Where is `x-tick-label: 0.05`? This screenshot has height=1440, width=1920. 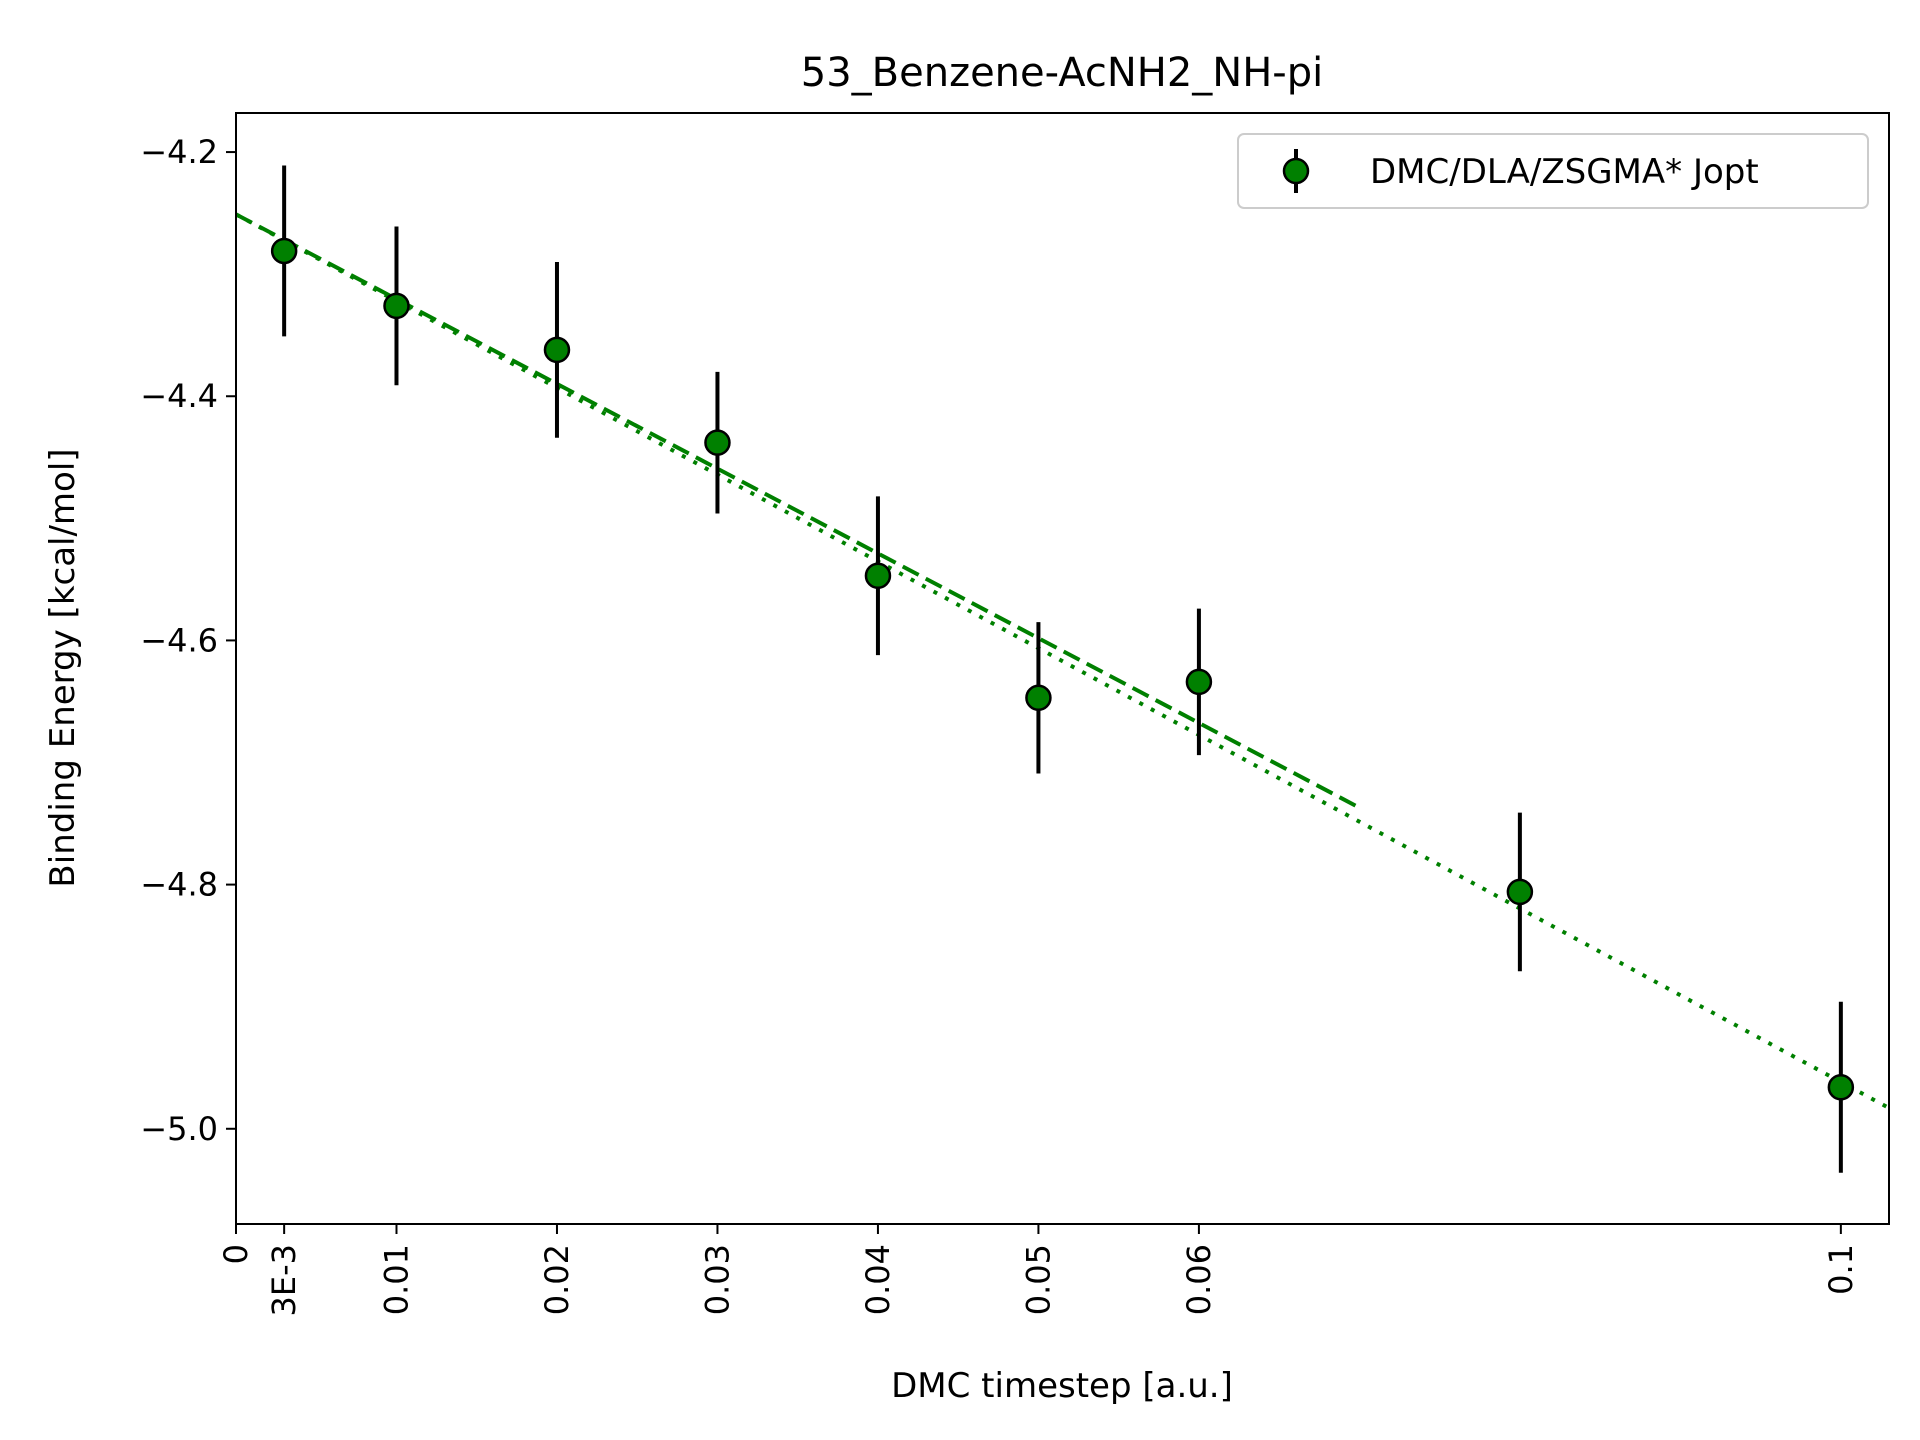
x-tick-label: 0.05 is located at coordinates (1038, 1279).